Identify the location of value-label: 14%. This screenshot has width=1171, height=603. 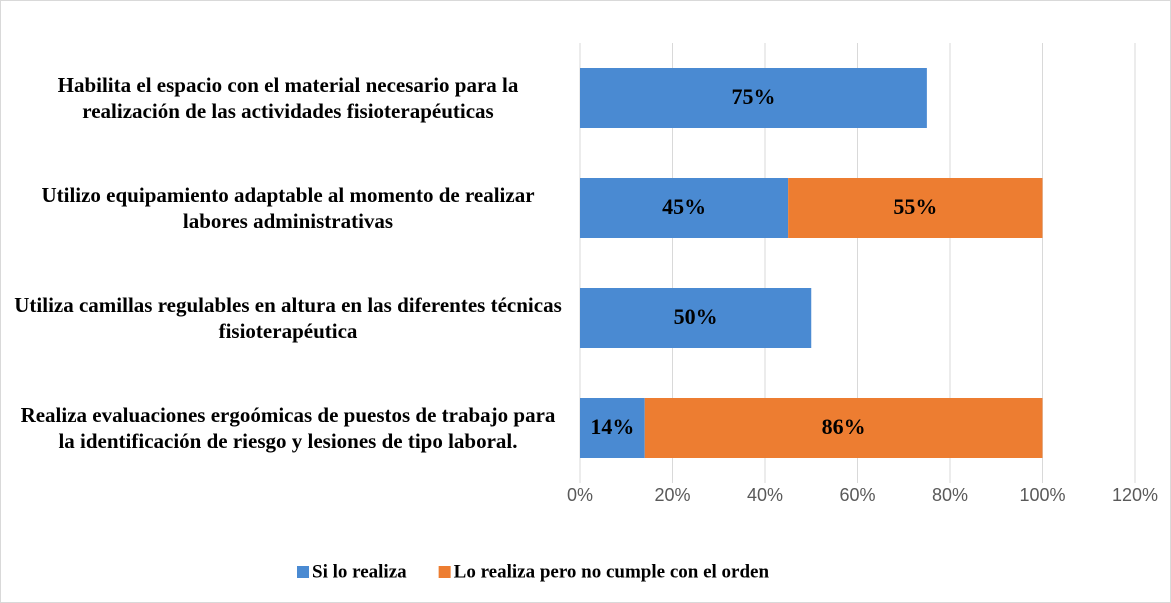
(612, 426).